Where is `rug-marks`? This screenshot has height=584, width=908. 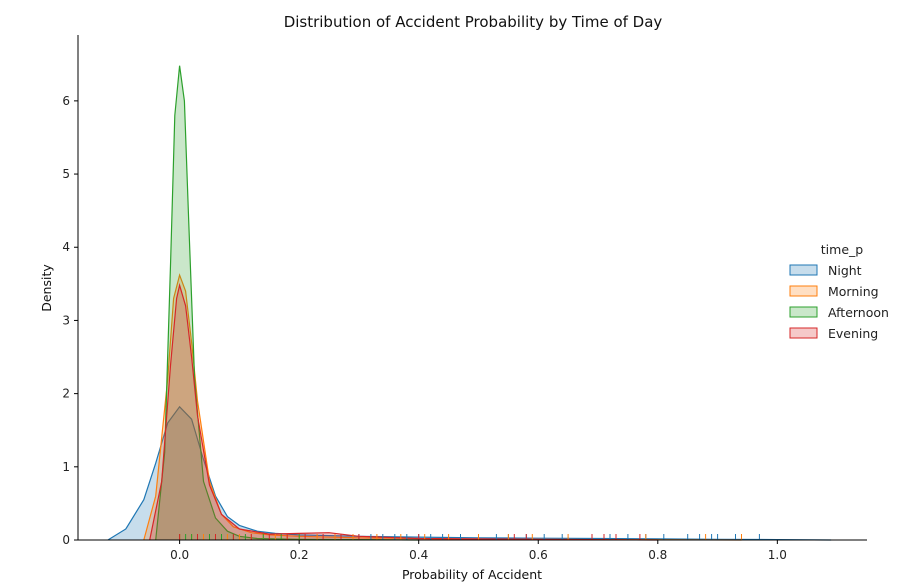
rug-marks is located at coordinates (469, 537).